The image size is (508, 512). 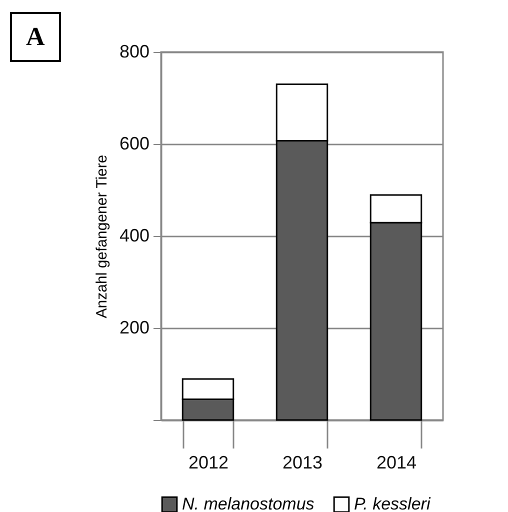 What do you see at coordinates (134, 236) in the screenshot?
I see `y-tick-label: 400` at bounding box center [134, 236].